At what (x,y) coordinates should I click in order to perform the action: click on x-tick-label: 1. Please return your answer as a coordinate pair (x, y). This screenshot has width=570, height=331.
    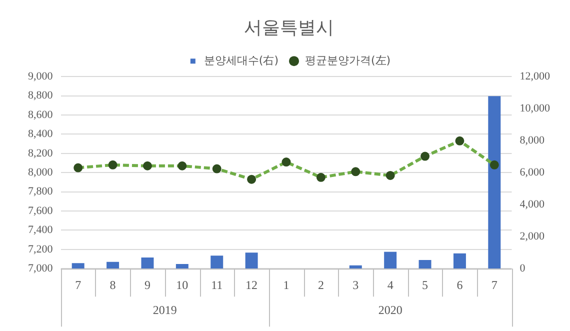
    Looking at the image, I should click on (286, 285).